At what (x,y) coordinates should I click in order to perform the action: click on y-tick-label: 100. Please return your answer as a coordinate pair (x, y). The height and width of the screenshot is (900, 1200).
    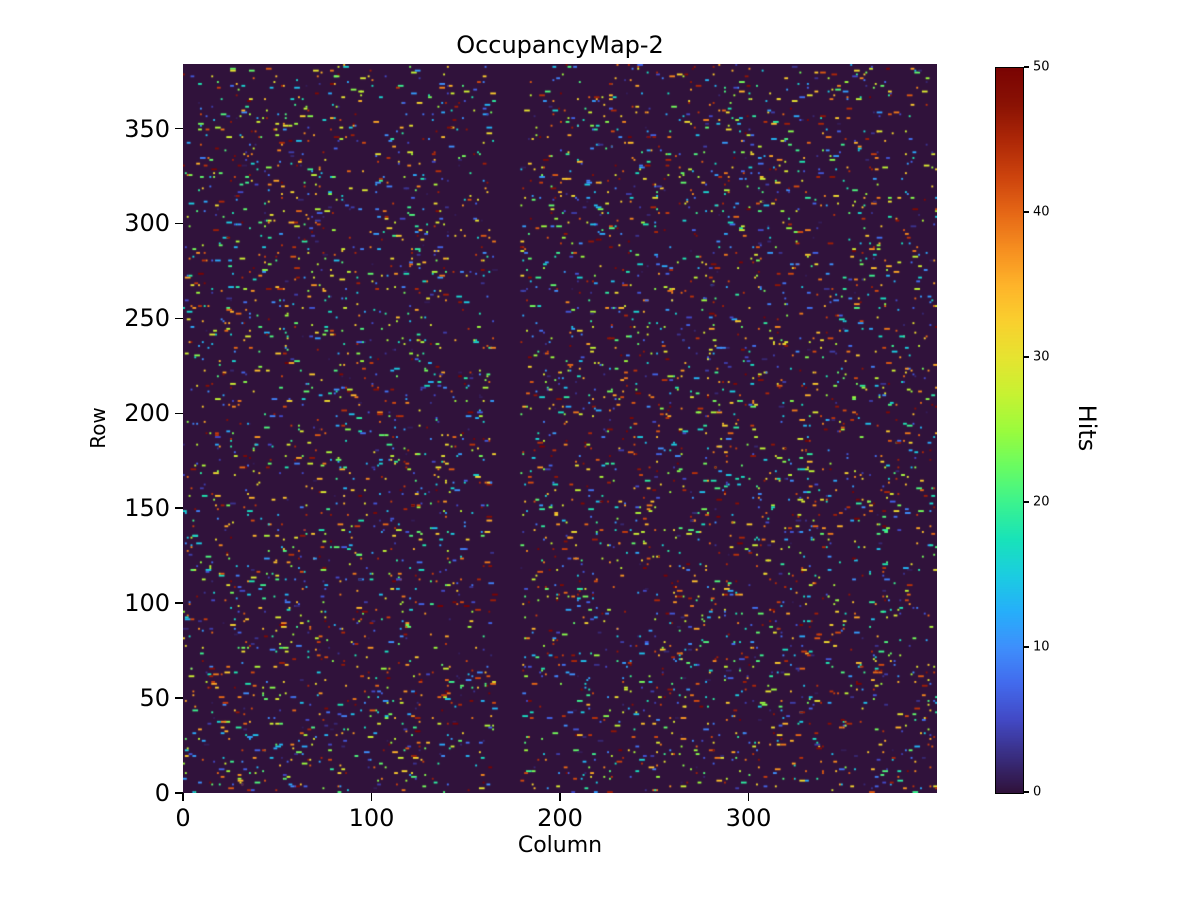
    Looking at the image, I should click on (147, 603).